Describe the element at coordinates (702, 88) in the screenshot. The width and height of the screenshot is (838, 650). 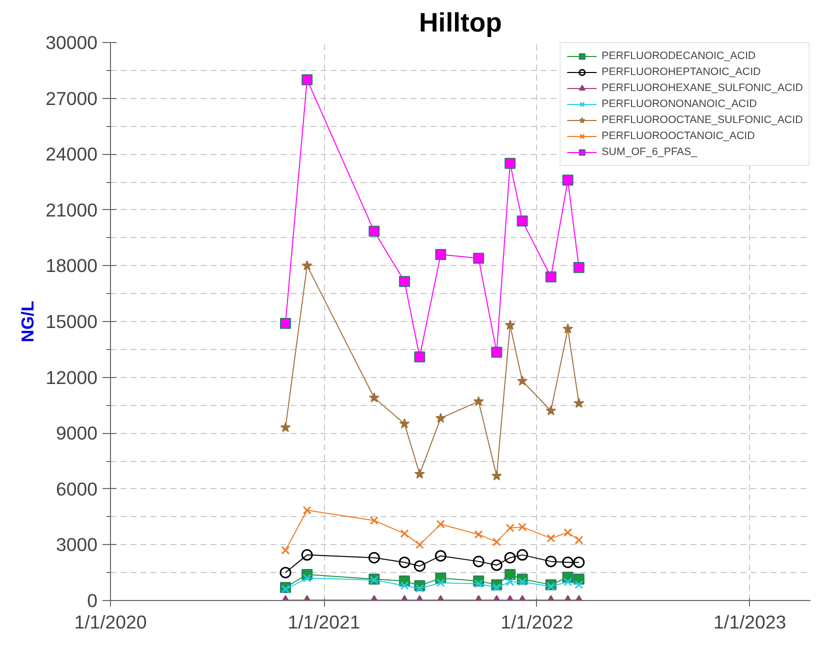
I see `legend-label: PERFLUOROHEXANE_SULFONIC_ACID` at that location.